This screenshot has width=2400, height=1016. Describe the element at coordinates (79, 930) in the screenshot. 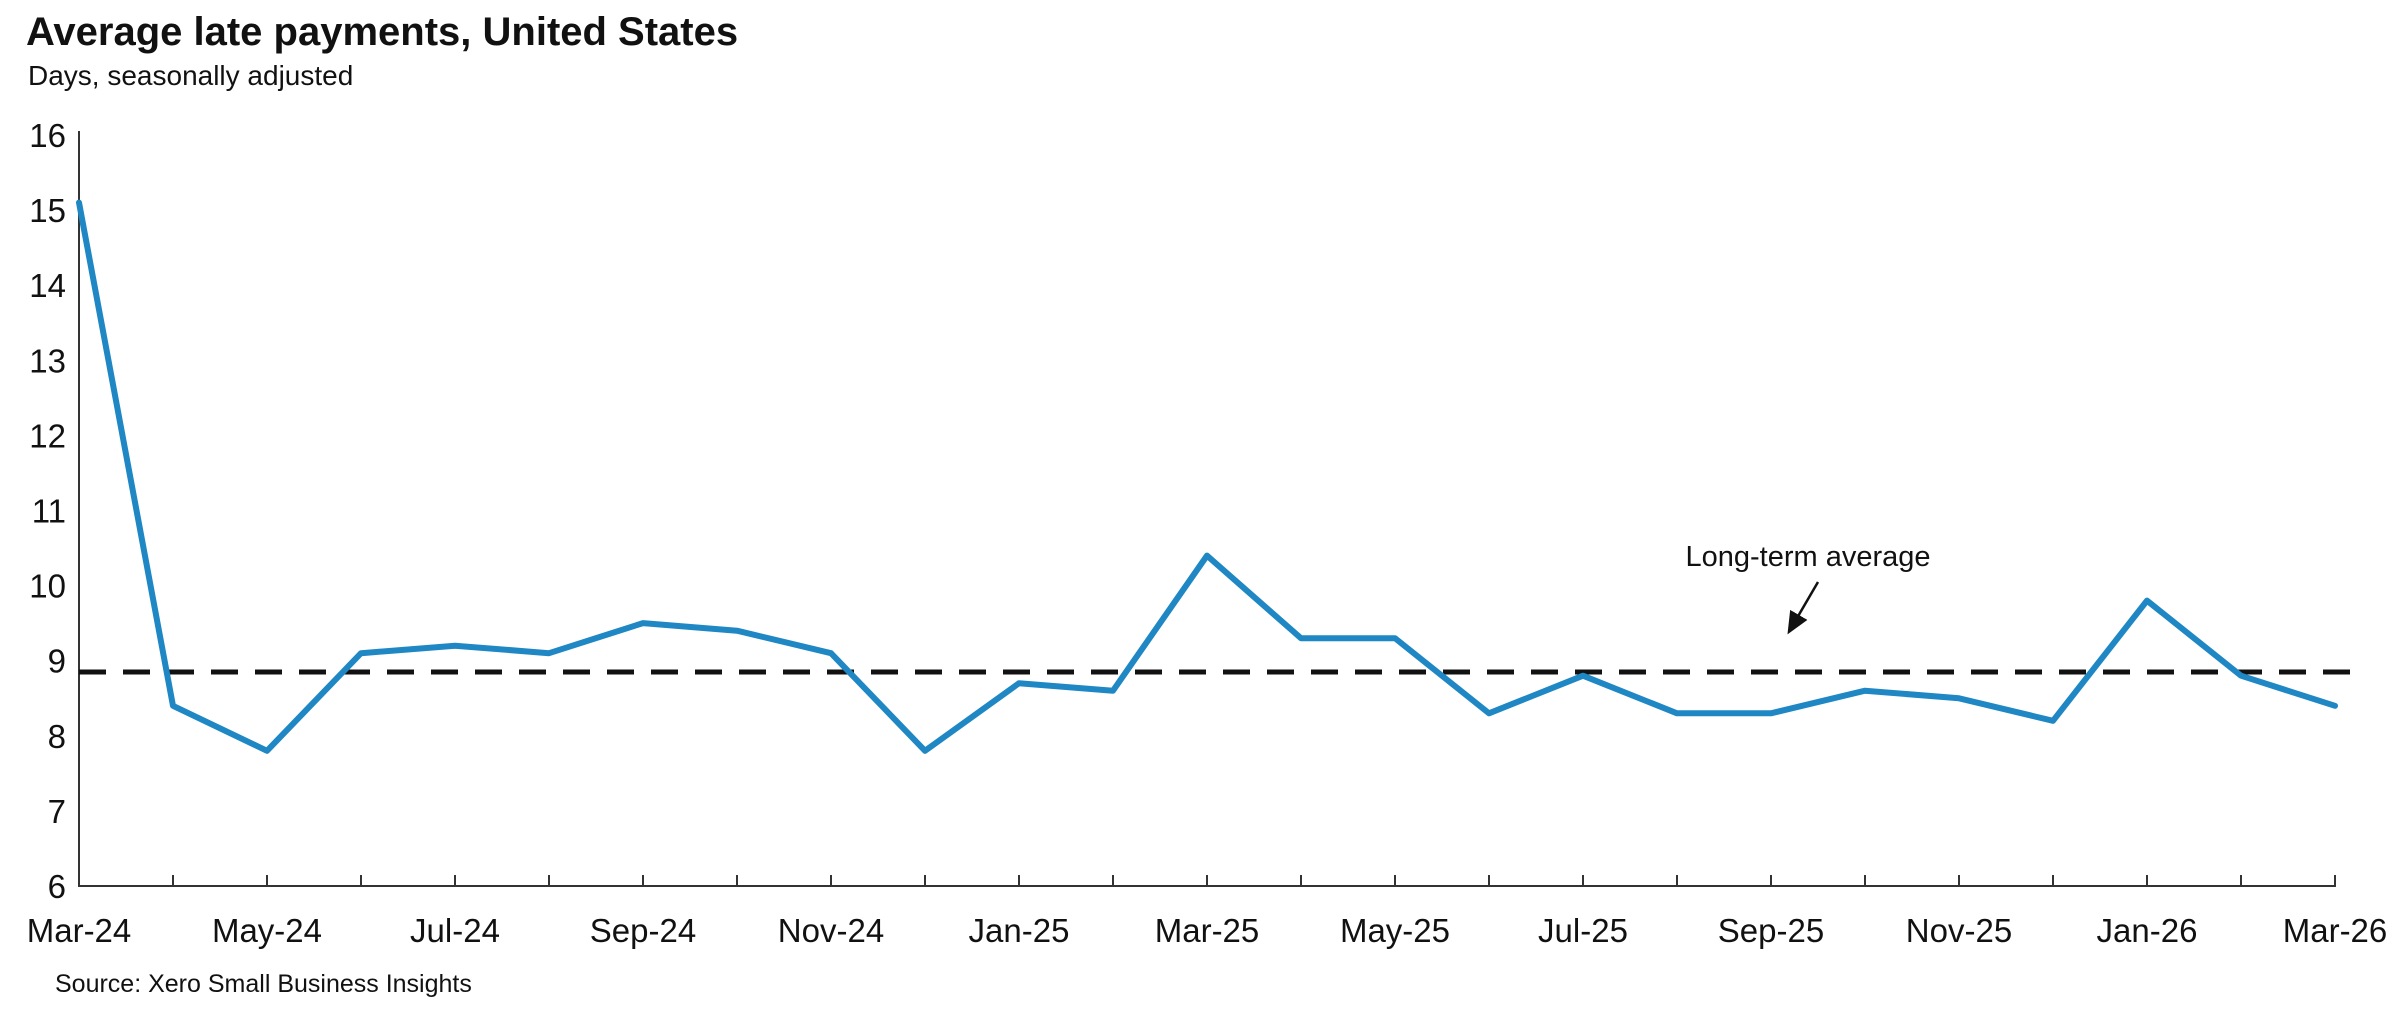

I see `x-tick-label: Mar-24` at that location.